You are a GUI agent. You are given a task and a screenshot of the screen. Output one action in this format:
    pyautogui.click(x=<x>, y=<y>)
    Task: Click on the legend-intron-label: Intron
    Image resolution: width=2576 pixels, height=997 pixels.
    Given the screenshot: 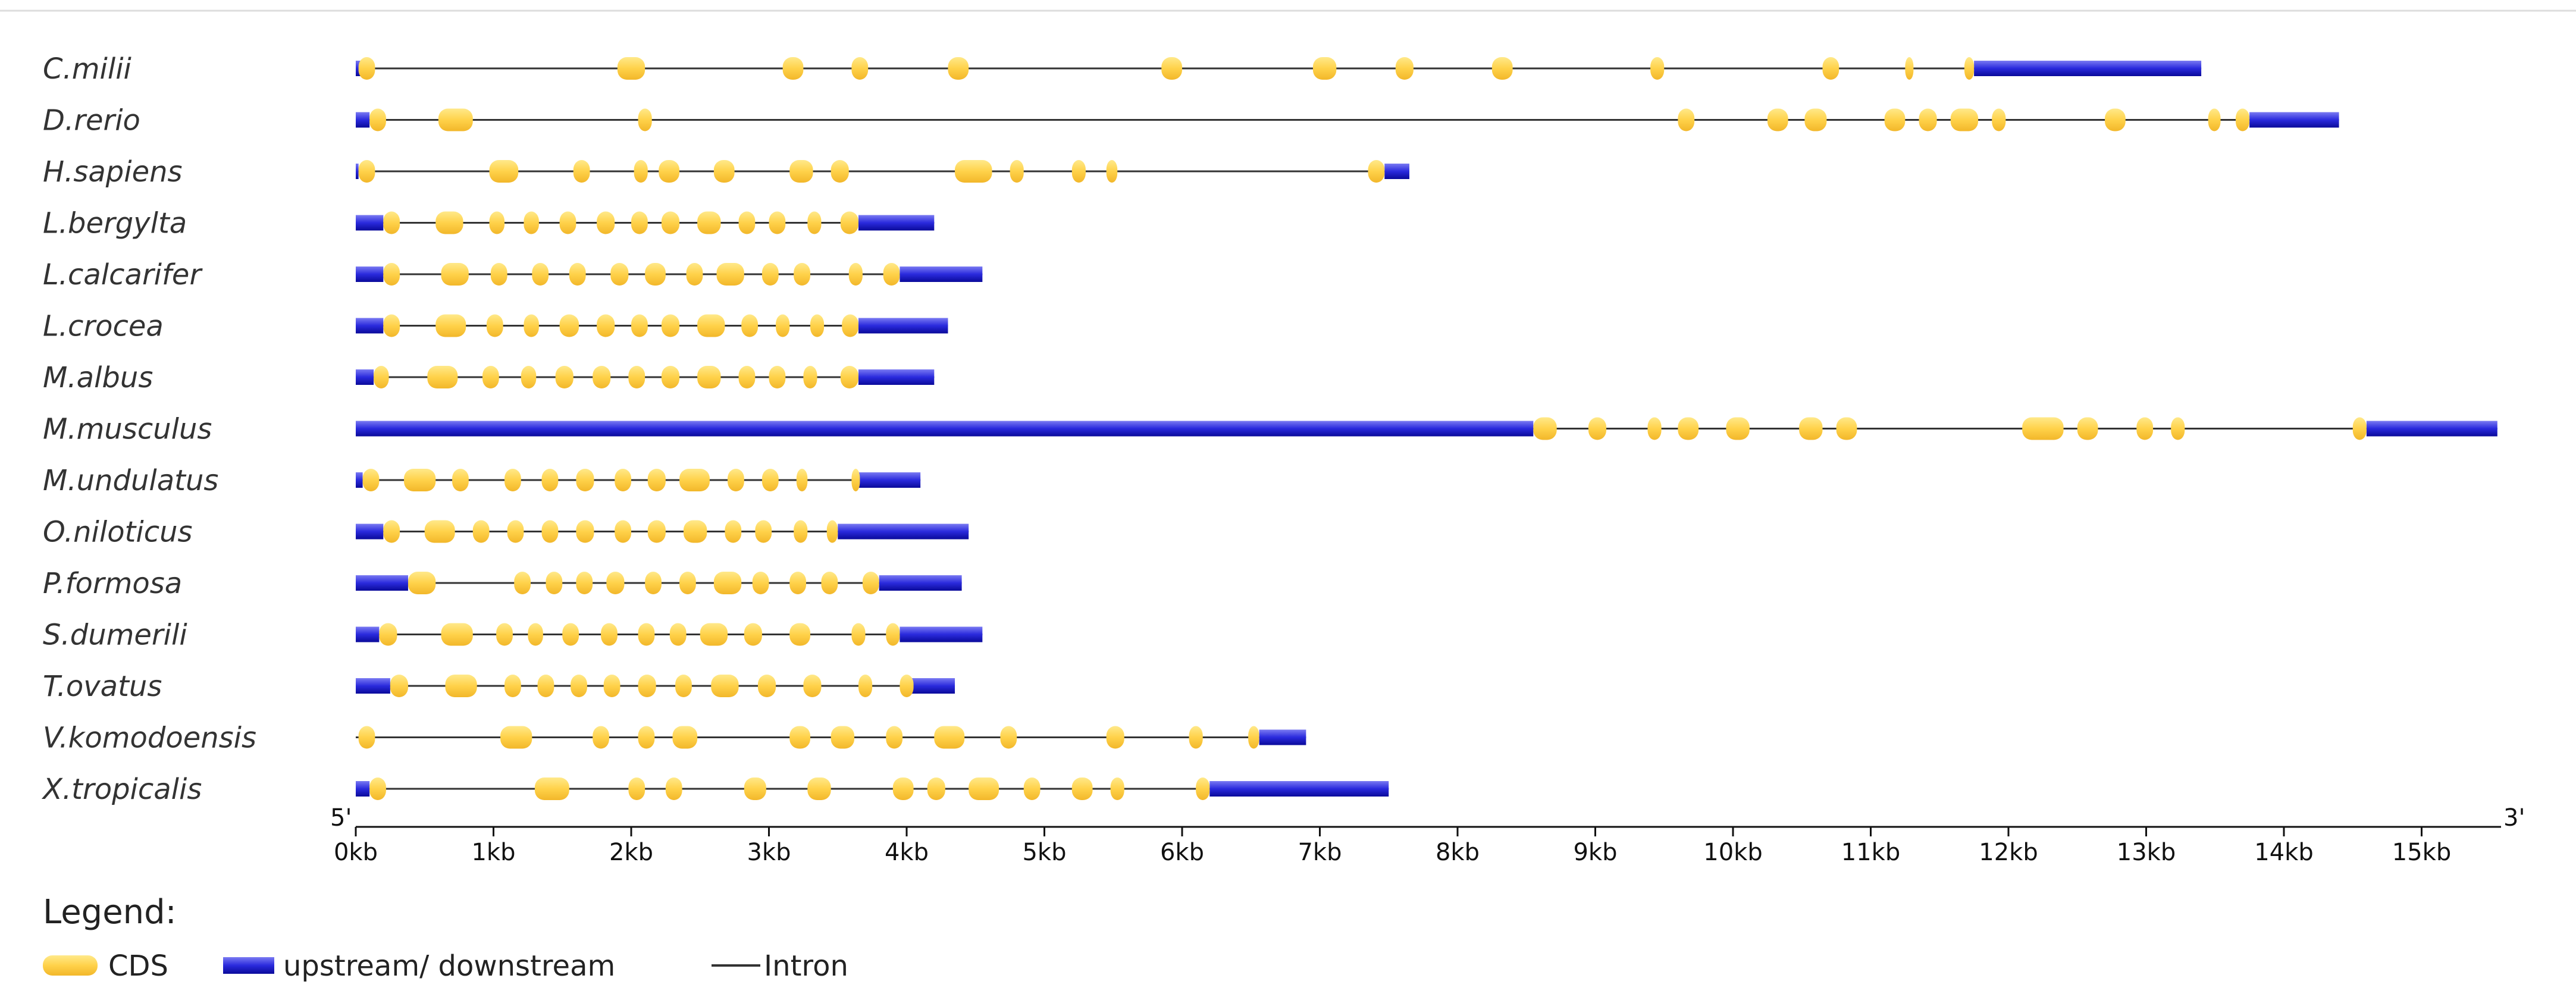 What is the action you would take?
    pyautogui.click(x=806, y=966)
    